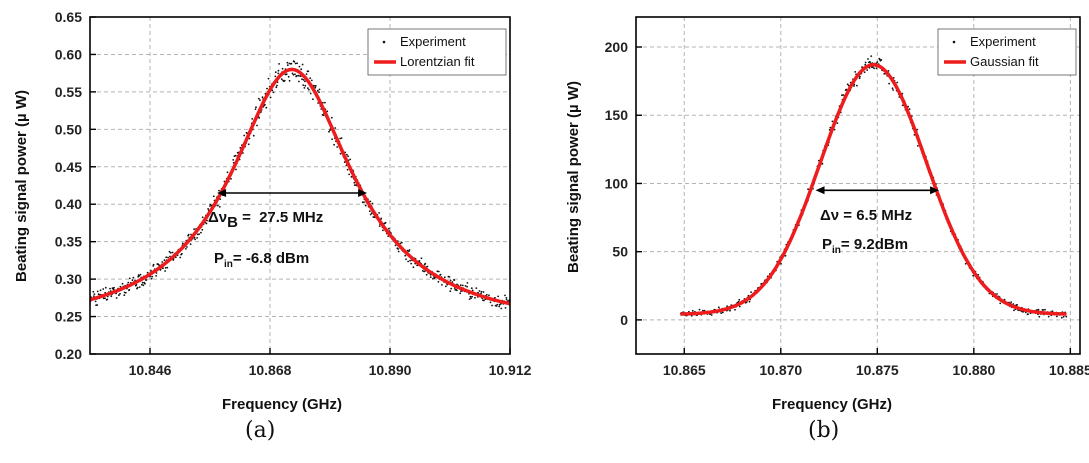 The image size is (1089, 463). What do you see at coordinates (150, 370) in the screenshot?
I see `x-tick-label: 10.846` at bounding box center [150, 370].